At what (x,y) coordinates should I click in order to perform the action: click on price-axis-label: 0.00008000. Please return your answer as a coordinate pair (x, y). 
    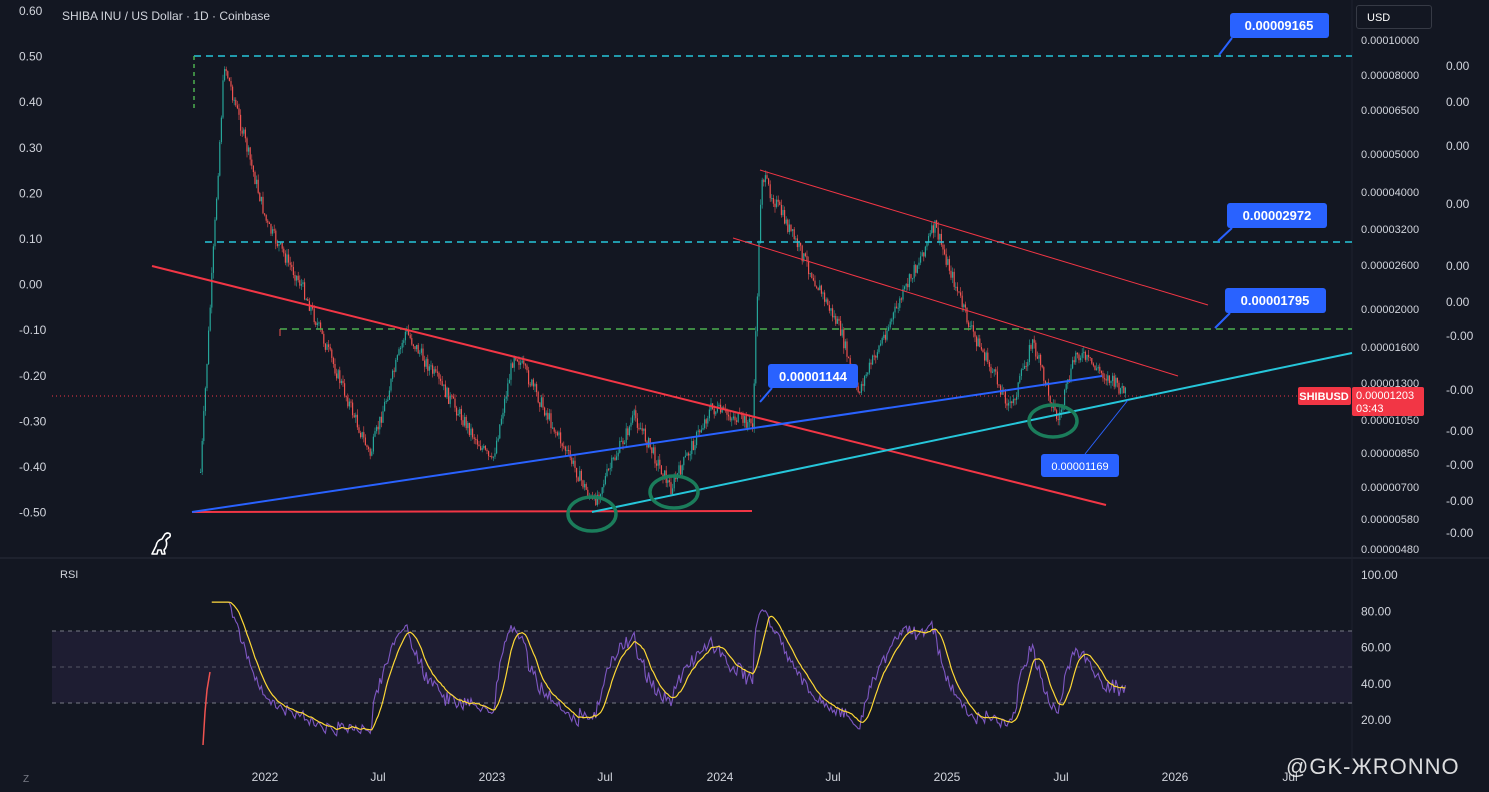
    Looking at the image, I should click on (1390, 76).